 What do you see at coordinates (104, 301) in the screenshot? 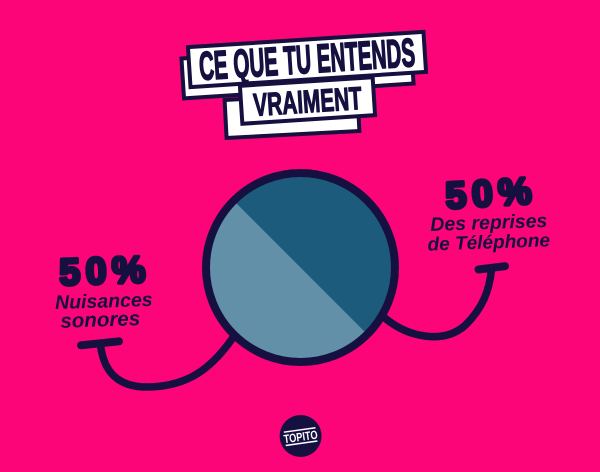
I see `svg-text: Nuisances` at bounding box center [104, 301].